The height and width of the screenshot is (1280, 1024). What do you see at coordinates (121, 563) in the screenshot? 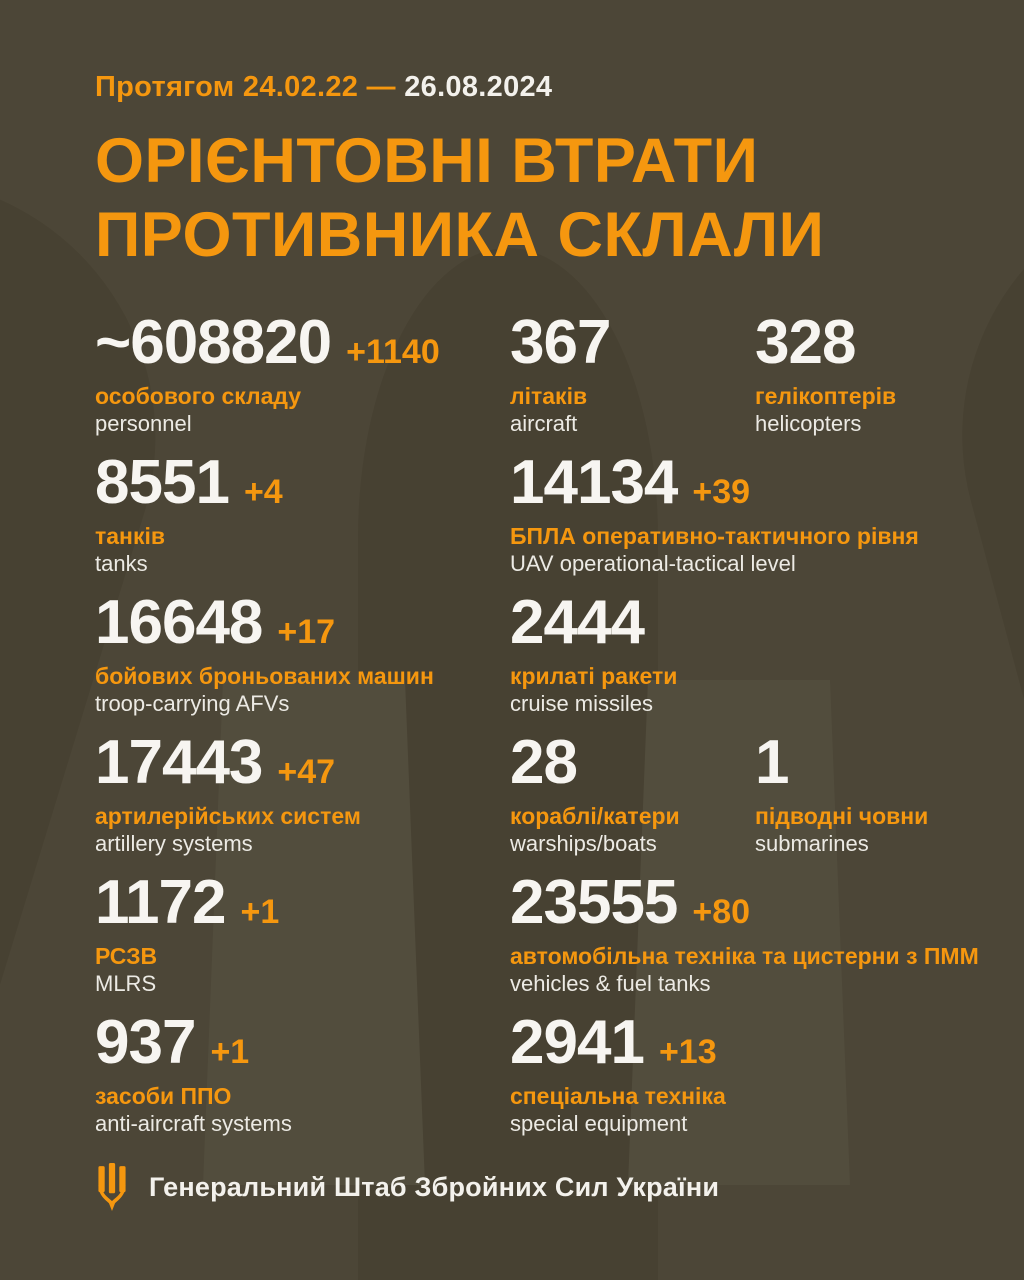
I see `stat-label-en: tanks` at bounding box center [121, 563].